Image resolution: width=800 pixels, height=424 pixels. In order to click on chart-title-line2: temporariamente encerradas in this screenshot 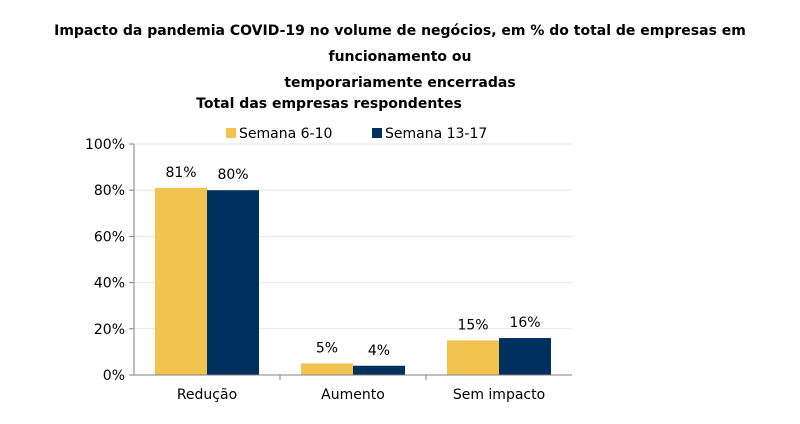, I will do `click(400, 83)`.